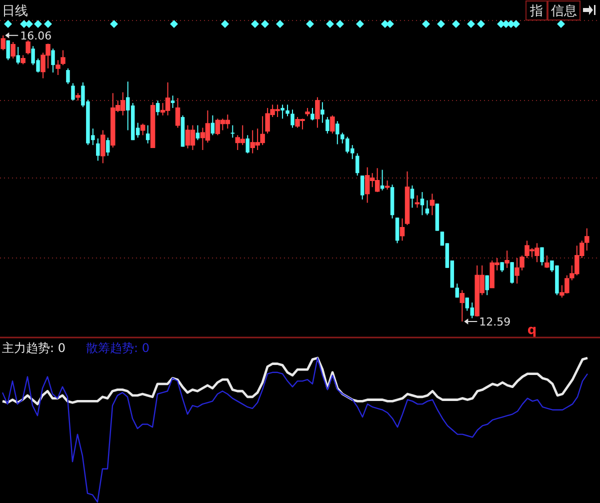 This screenshot has width=600, height=503. What do you see at coordinates (532, 330) in the screenshot?
I see `text: q` at bounding box center [532, 330].